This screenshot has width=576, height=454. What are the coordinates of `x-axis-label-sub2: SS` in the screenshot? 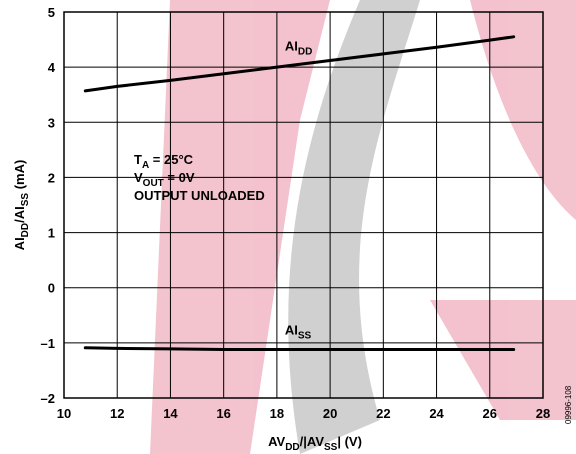 It's located at (331, 447).